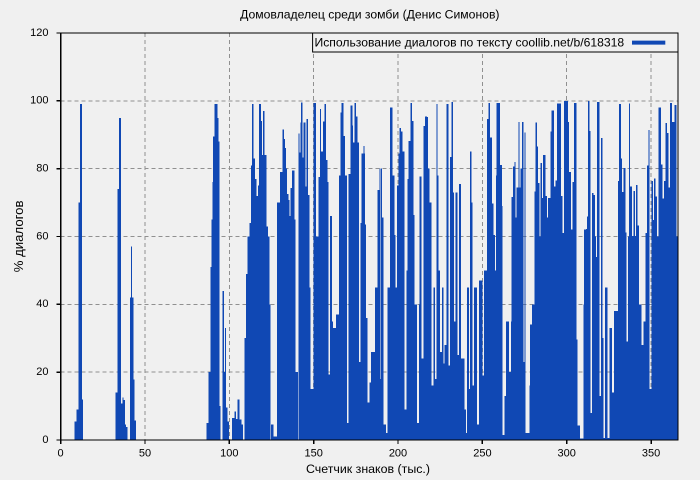 Image resolution: width=700 pixels, height=480 pixels. Describe the element at coordinates (18, 236) in the screenshot. I see `svg-text: % диалогов` at that location.